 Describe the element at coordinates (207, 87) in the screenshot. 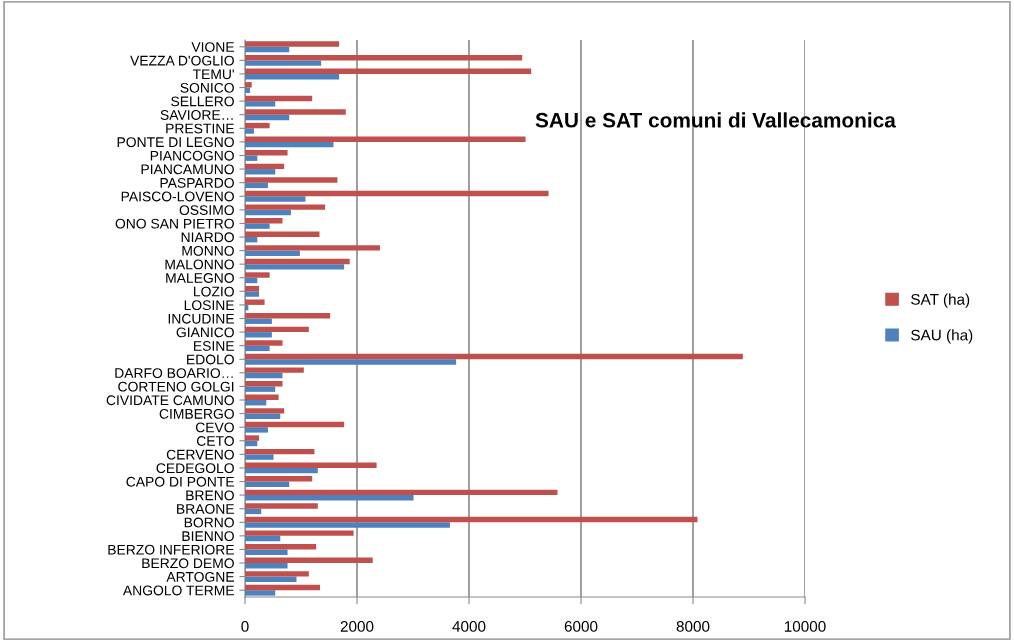

I see `y-tick-label: SONICO` at that location.